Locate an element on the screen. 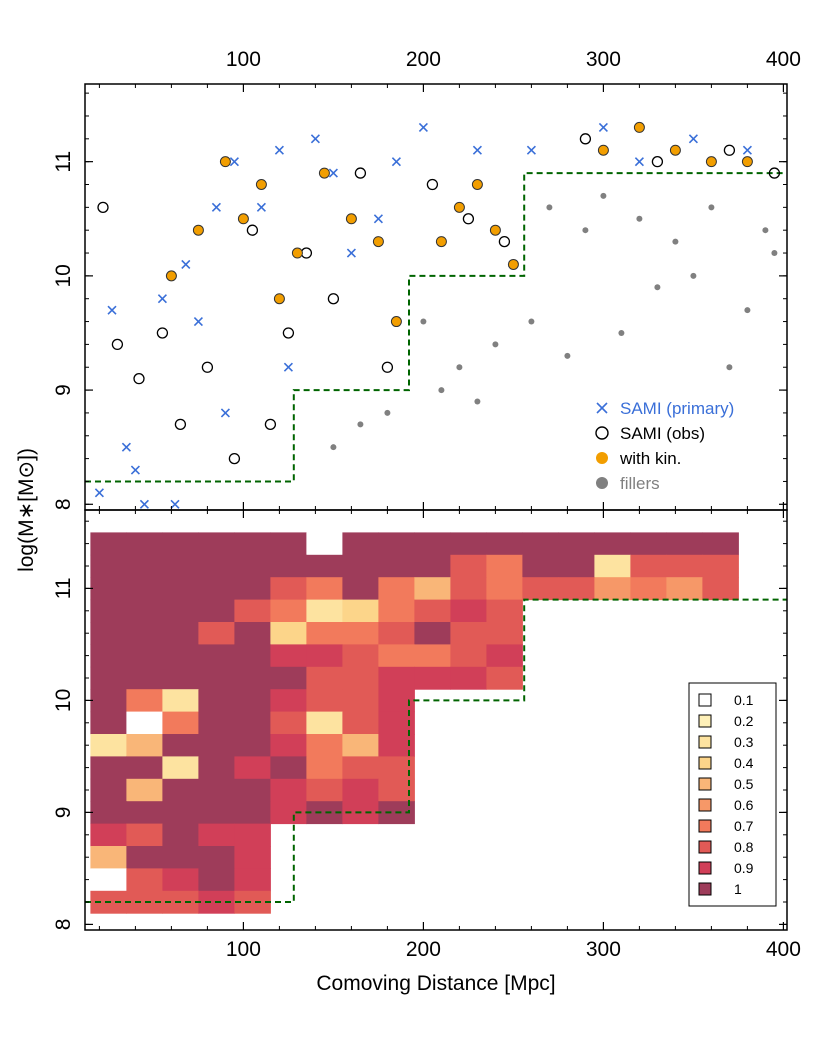 The width and height of the screenshot is (830, 1038). scatter-legend: SAMI (primary) SAMI (obs) with kin. fillers is located at coordinates (664, 446).